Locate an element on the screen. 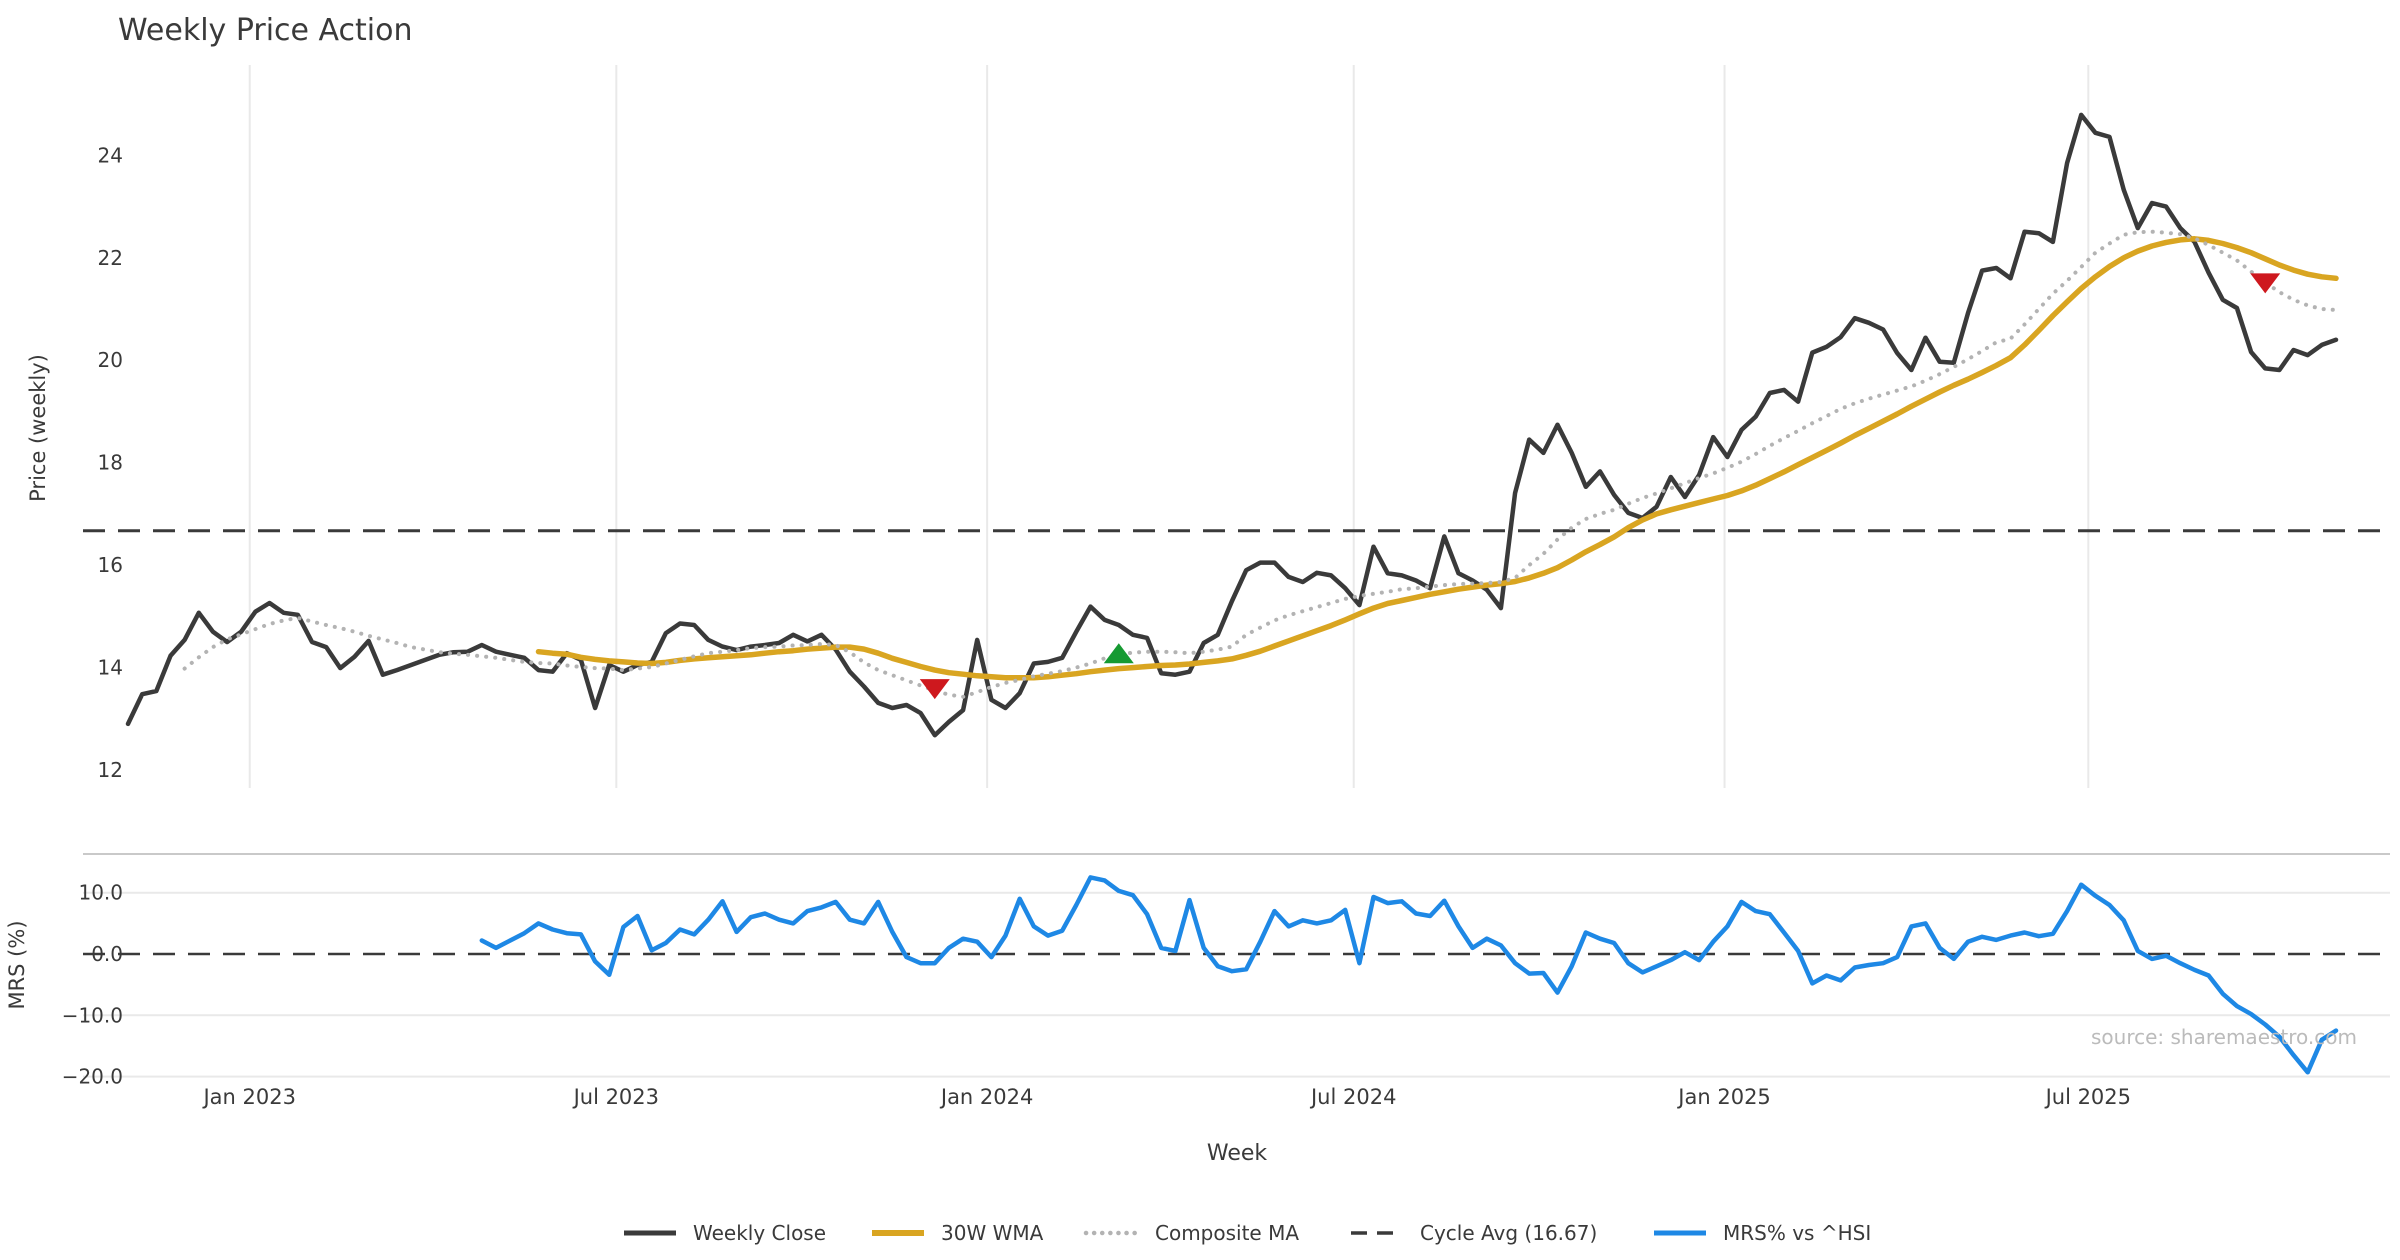 This screenshot has height=1260, width=2400. x-tick-label: Jul 2025 is located at coordinates (2087, 1097).